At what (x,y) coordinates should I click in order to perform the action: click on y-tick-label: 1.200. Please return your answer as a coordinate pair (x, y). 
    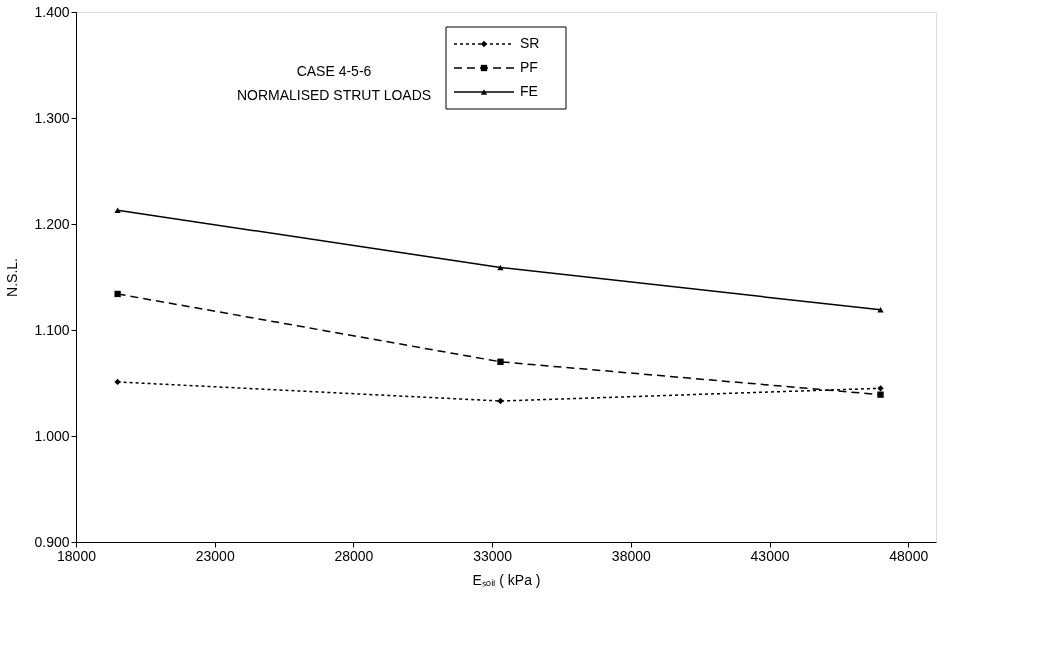
    Looking at the image, I should click on (52, 223).